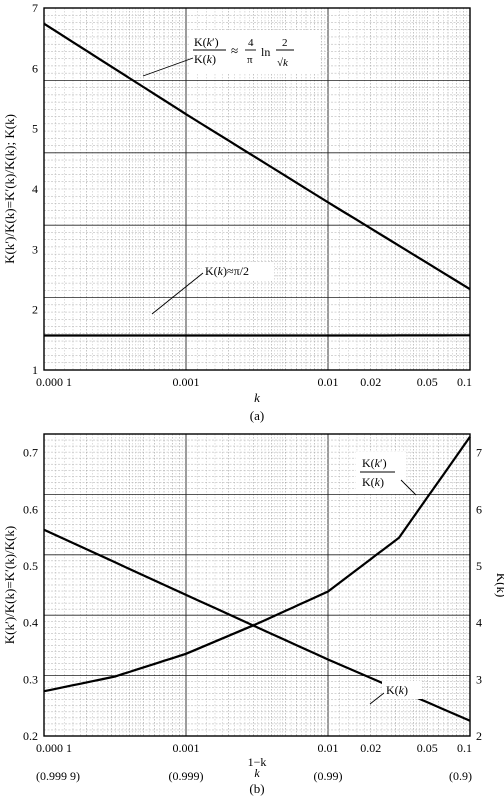 The height and width of the screenshot is (798, 504). I want to click on y-tick-label: 0.7, so click(30, 453).